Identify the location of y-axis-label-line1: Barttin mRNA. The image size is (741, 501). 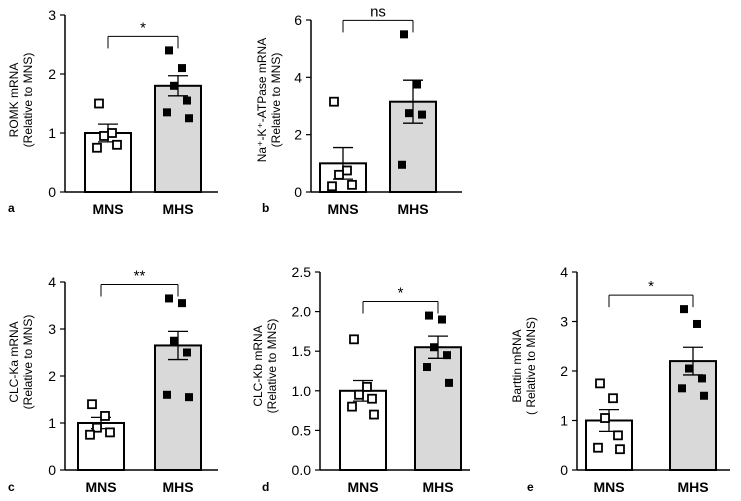
(517, 365).